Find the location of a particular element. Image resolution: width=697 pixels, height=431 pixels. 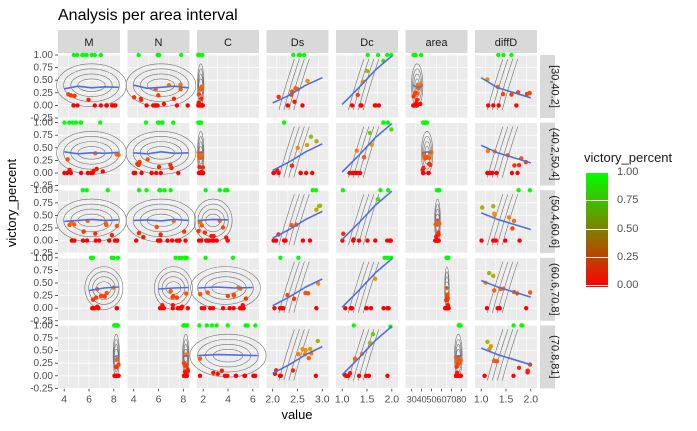

y-tick-label: 1.00 is located at coordinates (44, 190).